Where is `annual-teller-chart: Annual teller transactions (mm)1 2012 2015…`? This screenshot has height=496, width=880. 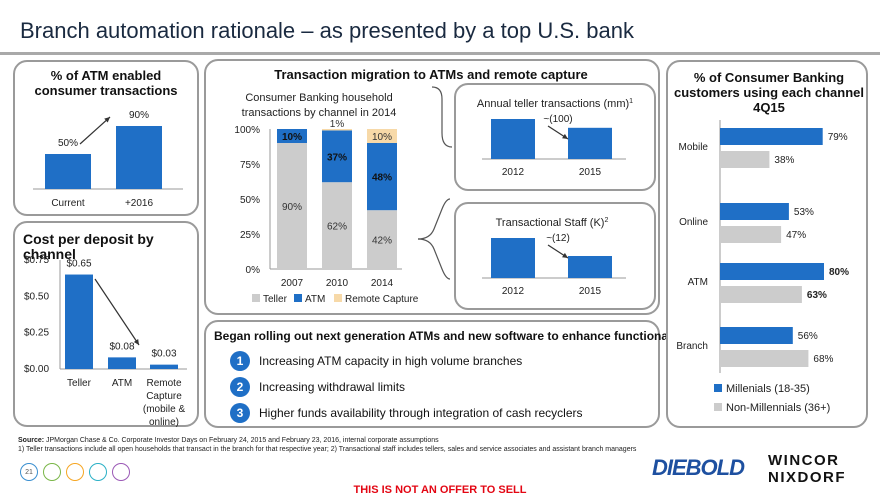
annual-teller-chart: Annual teller transactions (mm)1 2012 2015… is located at coordinates (555, 138).